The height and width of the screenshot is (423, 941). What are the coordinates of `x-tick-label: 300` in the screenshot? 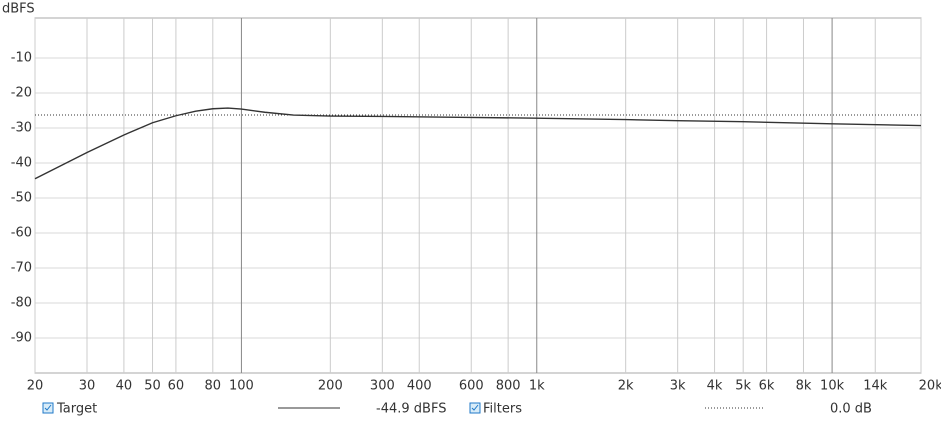 It's located at (382, 386).